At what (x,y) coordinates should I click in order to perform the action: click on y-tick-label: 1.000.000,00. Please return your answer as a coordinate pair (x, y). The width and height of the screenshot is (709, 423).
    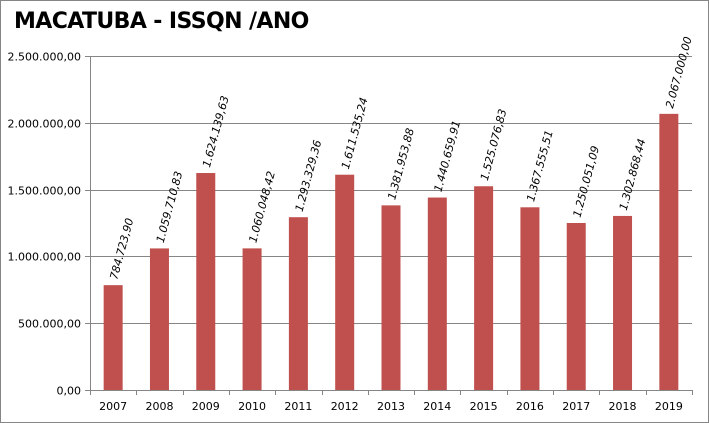
    Looking at the image, I should click on (44, 257).